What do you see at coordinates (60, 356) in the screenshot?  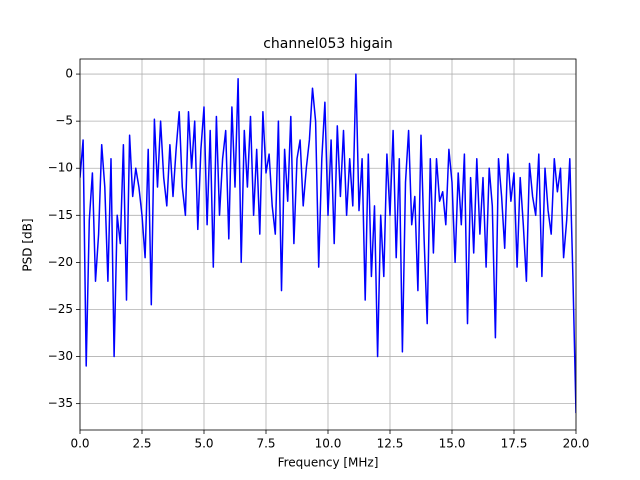 I see `y-tick-label: −30` at bounding box center [60, 356].